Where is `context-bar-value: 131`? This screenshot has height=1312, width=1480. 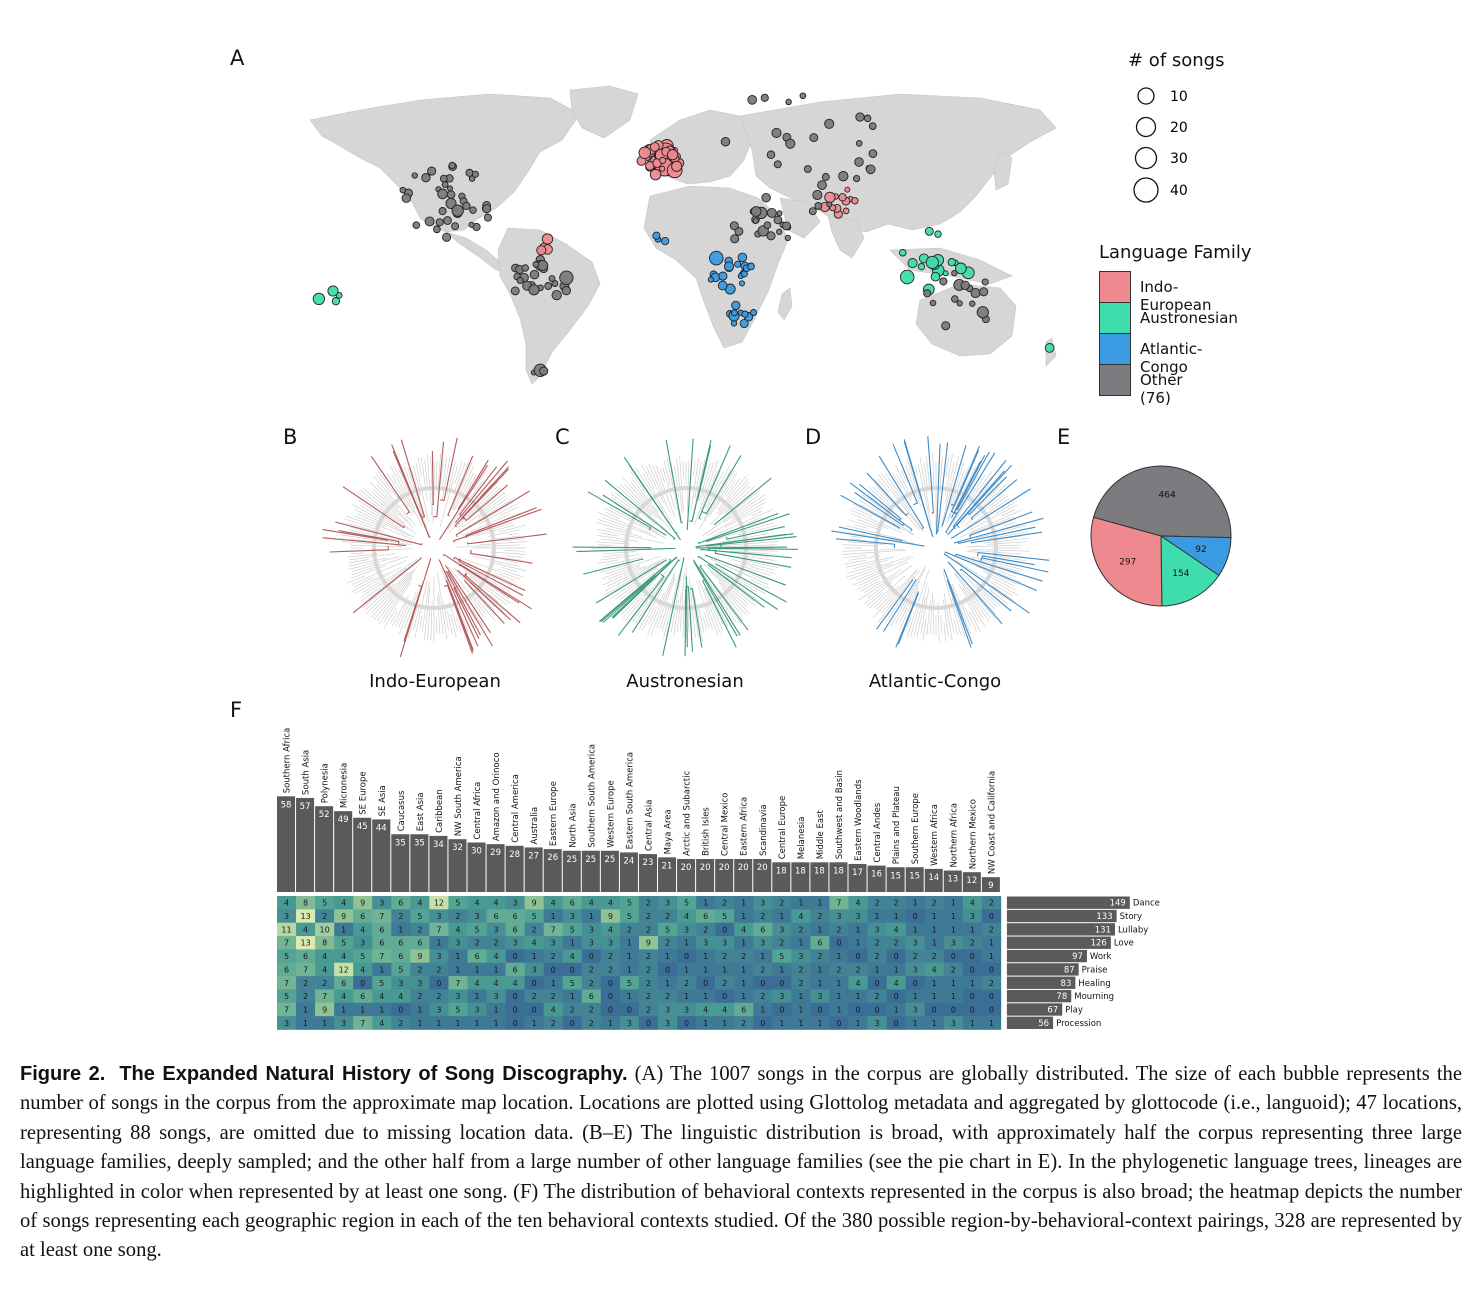
context-bar-value: 131 is located at coordinates (1103, 930).